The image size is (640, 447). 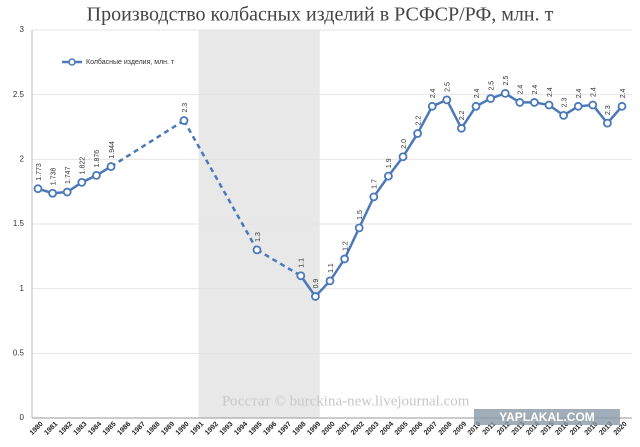 What do you see at coordinates (220, 185) in the screenshot?
I see `gap-connector` at bounding box center [220, 185].